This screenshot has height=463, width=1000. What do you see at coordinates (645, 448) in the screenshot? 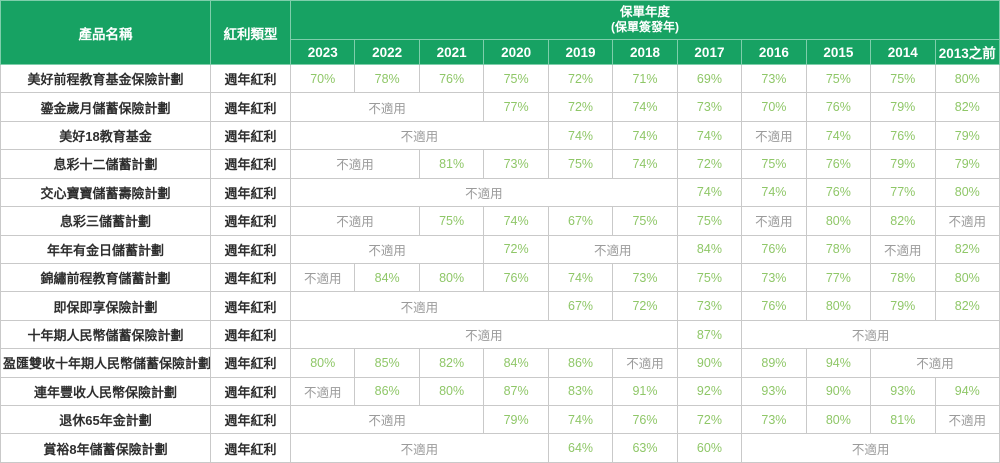
I see `ratio-value-cell: 63%` at bounding box center [645, 448].